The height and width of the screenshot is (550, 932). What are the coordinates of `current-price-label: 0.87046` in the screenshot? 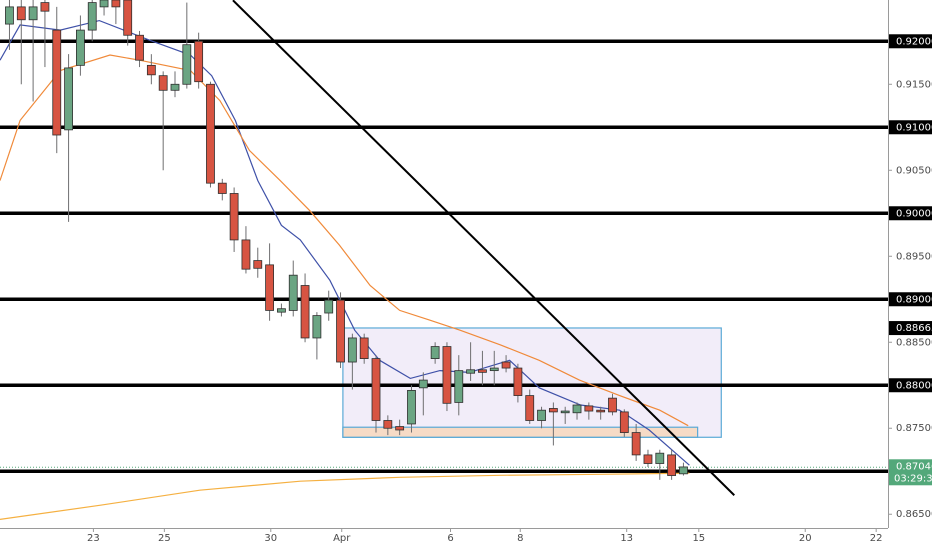 It's located at (914, 466).